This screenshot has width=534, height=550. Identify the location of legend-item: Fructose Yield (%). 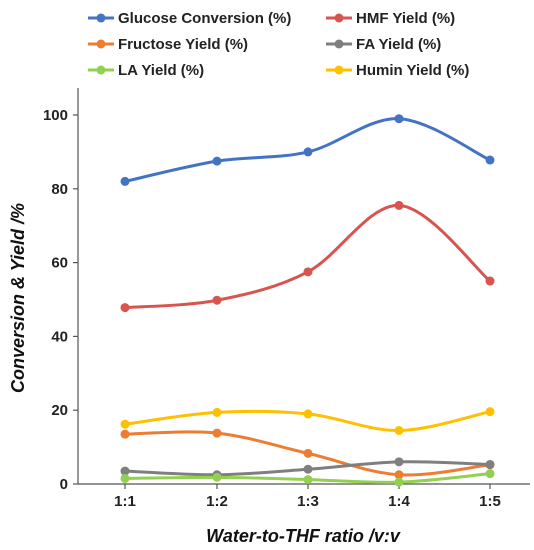
(168, 44).